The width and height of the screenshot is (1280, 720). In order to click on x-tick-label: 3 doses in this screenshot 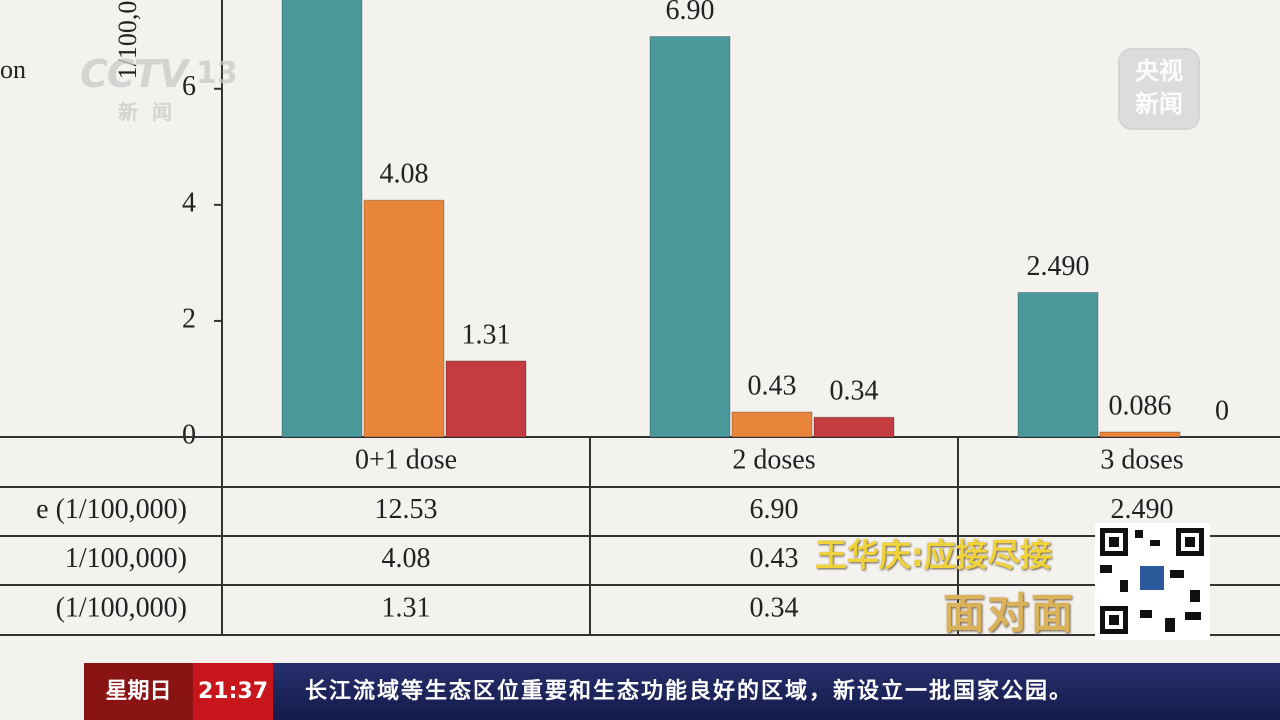, I will do `click(1141, 459)`.